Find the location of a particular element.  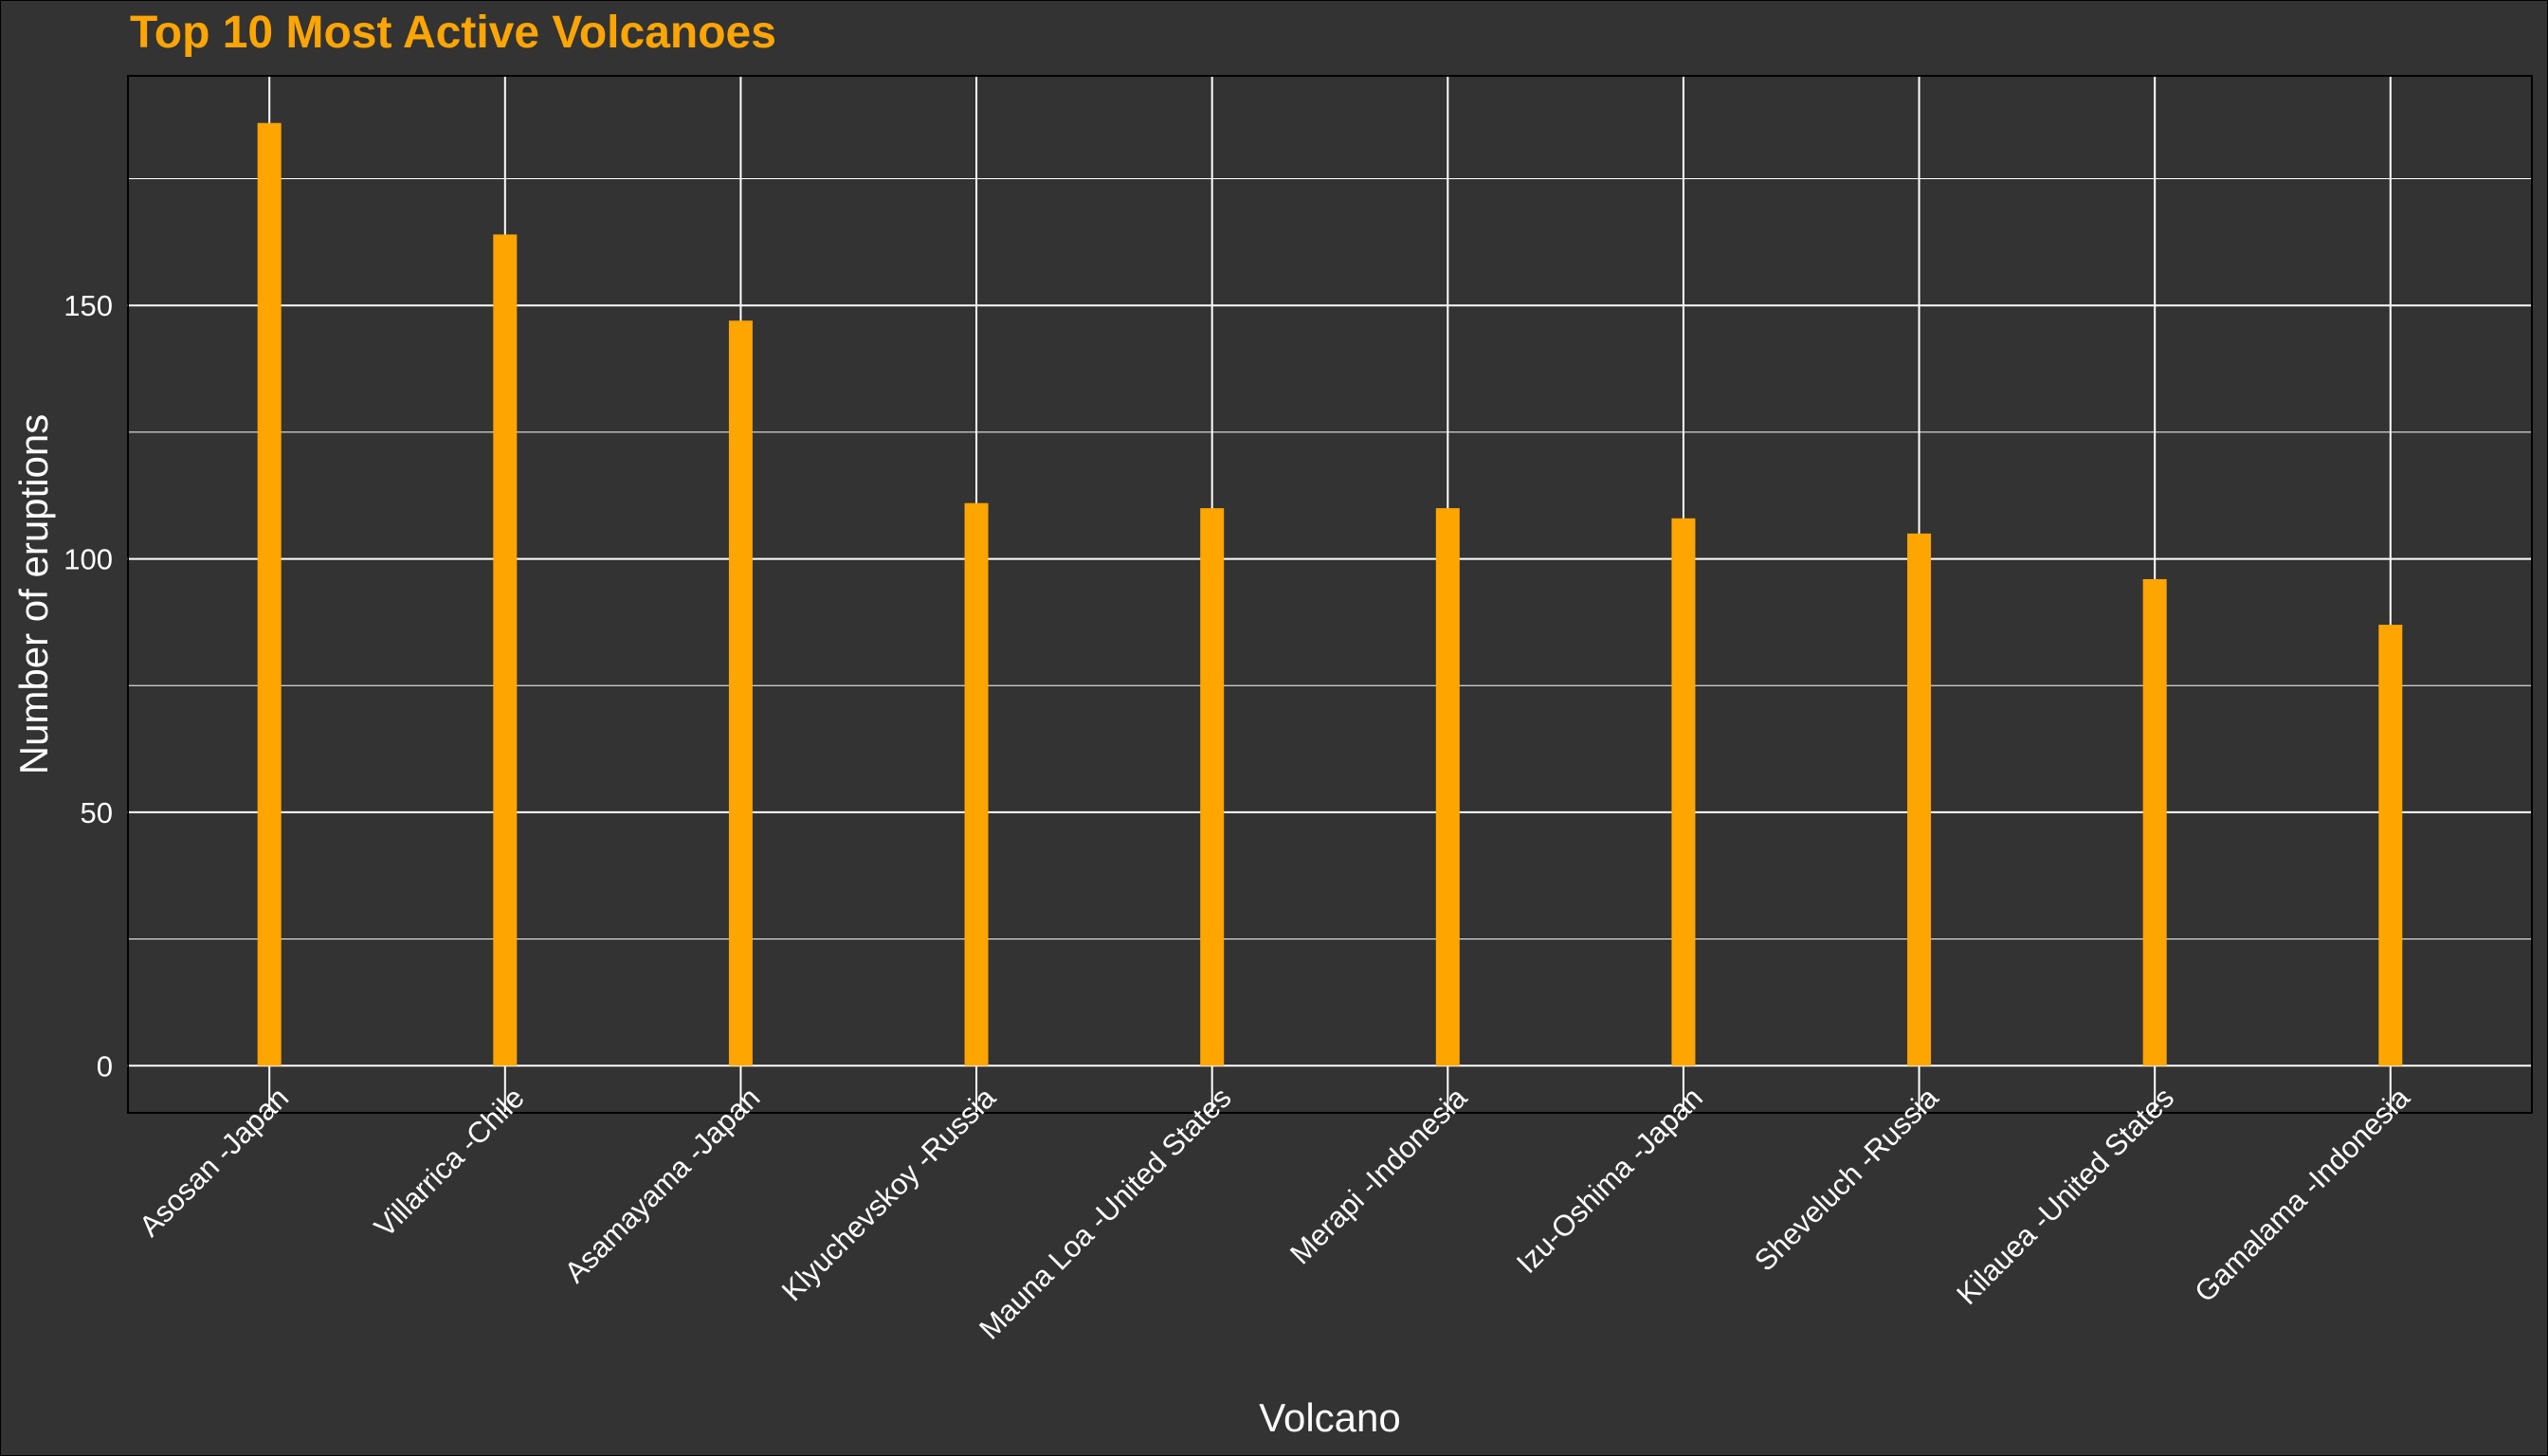

chart-title: Top 10 Most Active Volcanoes is located at coordinates (453, 33).